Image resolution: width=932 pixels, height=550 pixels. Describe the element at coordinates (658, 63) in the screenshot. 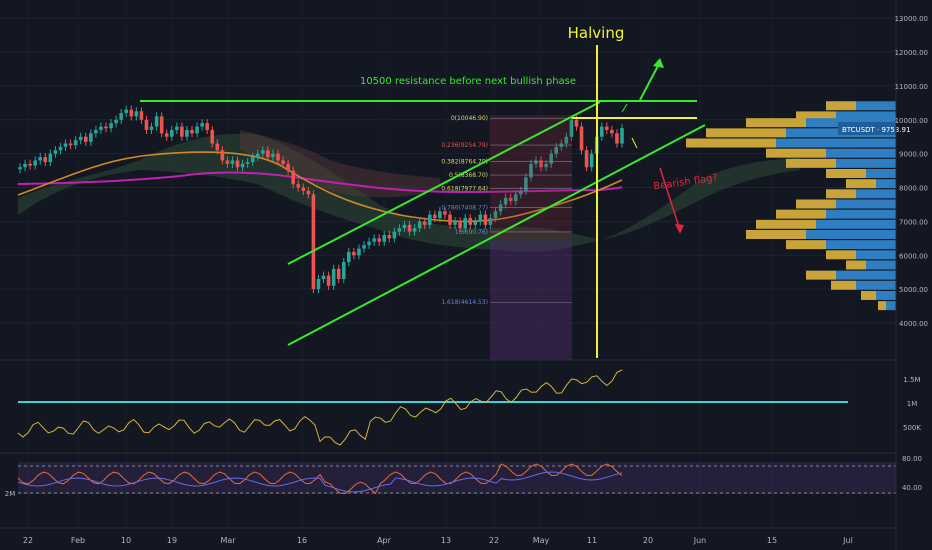

I see `bullish-arrowhead` at that location.